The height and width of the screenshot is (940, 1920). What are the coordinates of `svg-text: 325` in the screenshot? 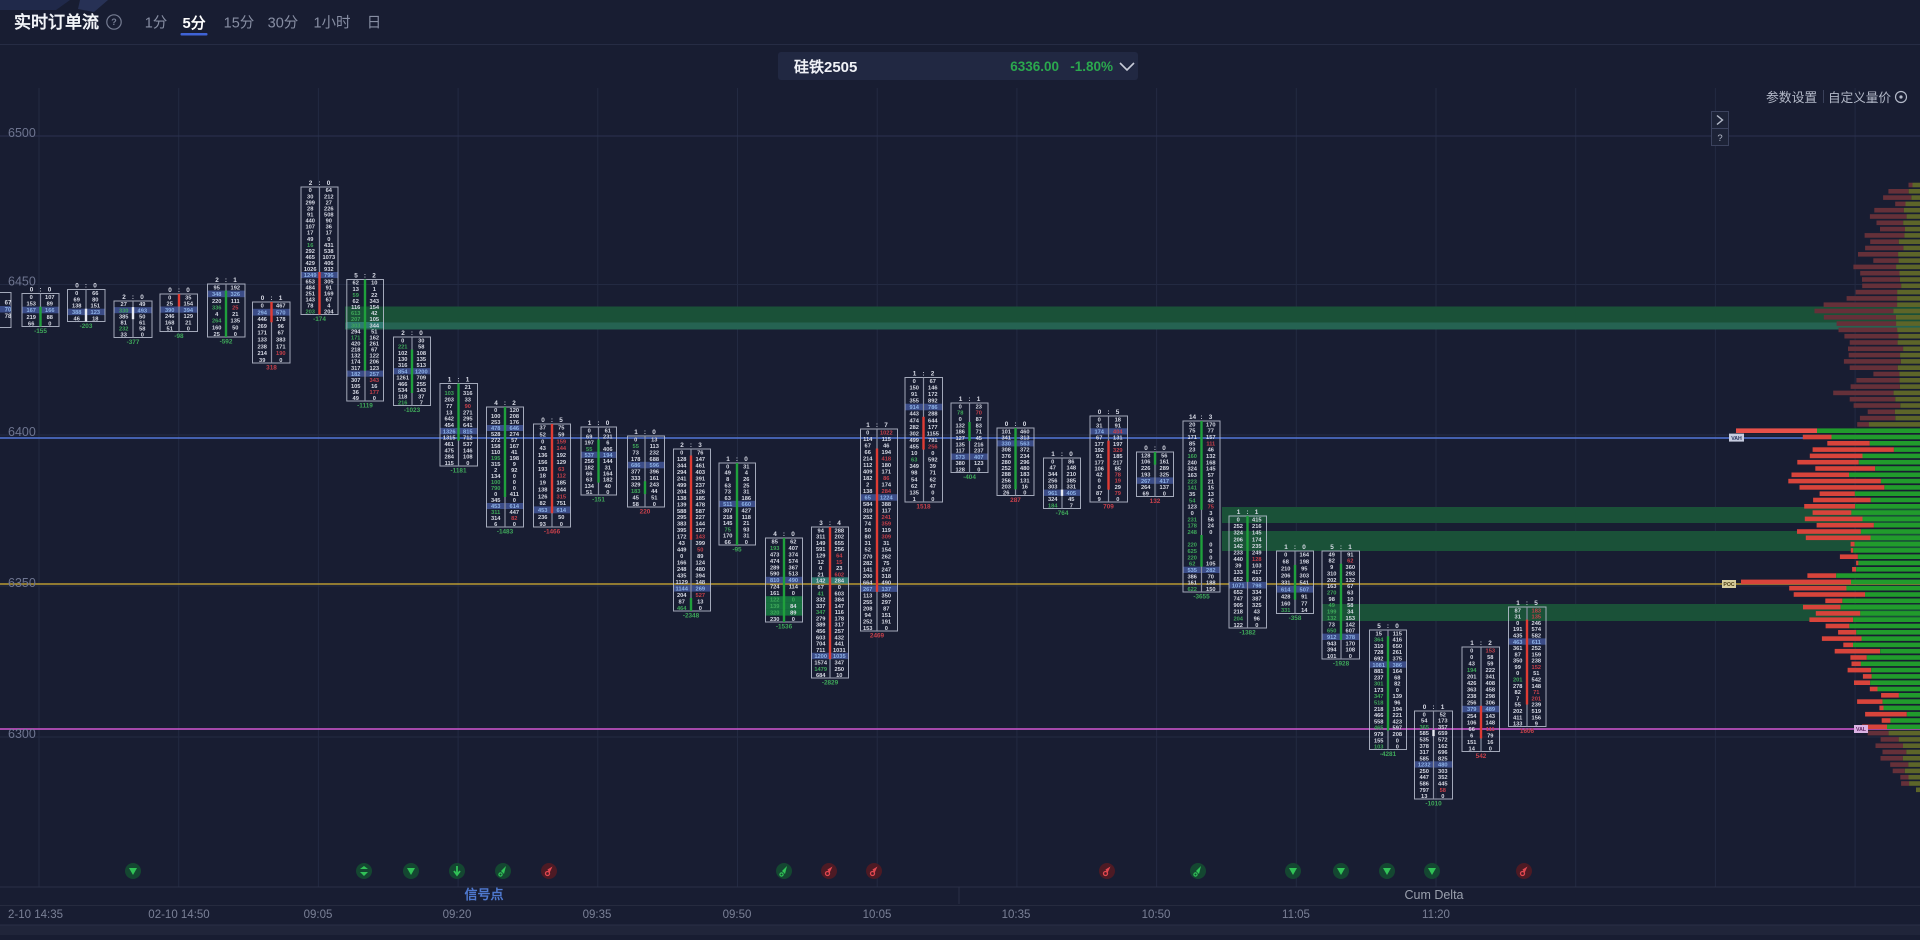 It's located at (1257, 606).